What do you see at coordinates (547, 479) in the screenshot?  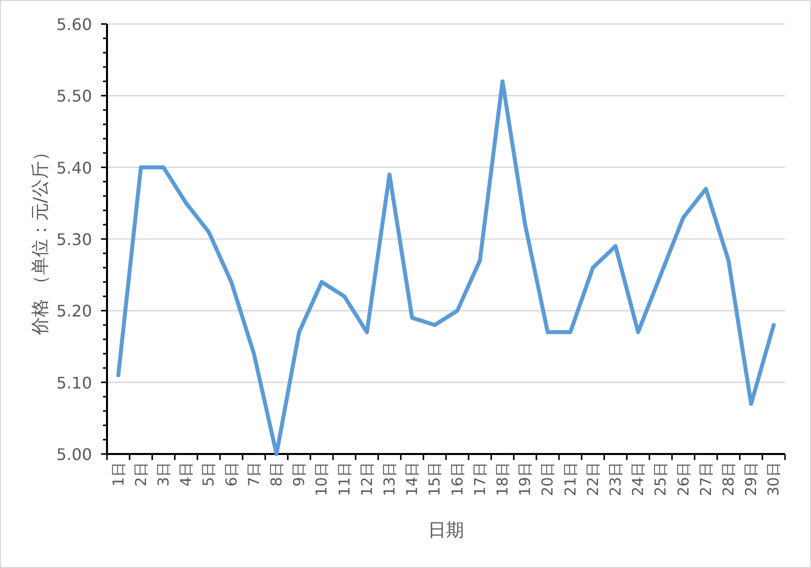 I see `x-tick-label: 20日` at bounding box center [547, 479].